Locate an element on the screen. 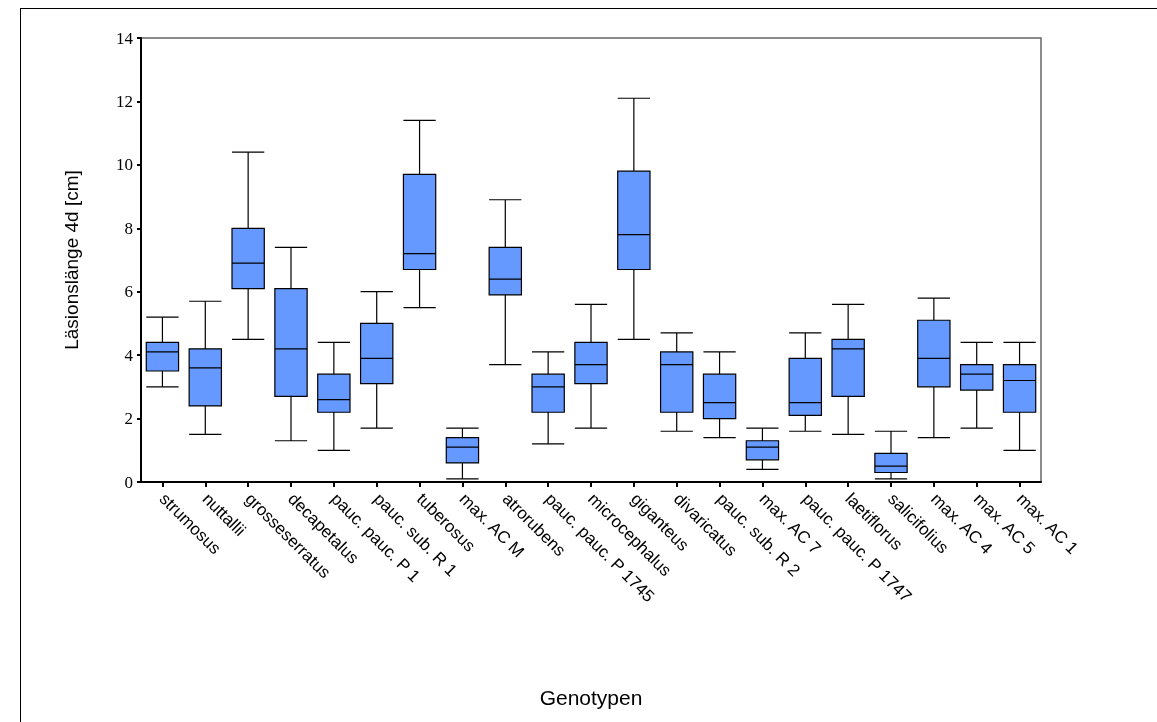  y-tick-label: 8 is located at coordinates (128, 228).